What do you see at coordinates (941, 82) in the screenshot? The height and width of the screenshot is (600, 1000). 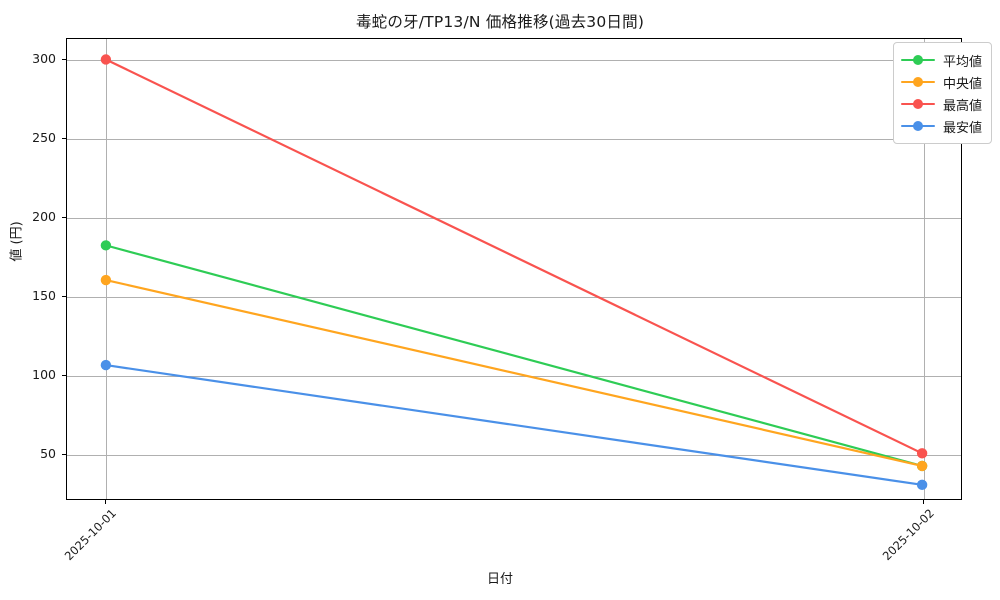 I see `legend-item-中央値: 中央値` at bounding box center [941, 82].